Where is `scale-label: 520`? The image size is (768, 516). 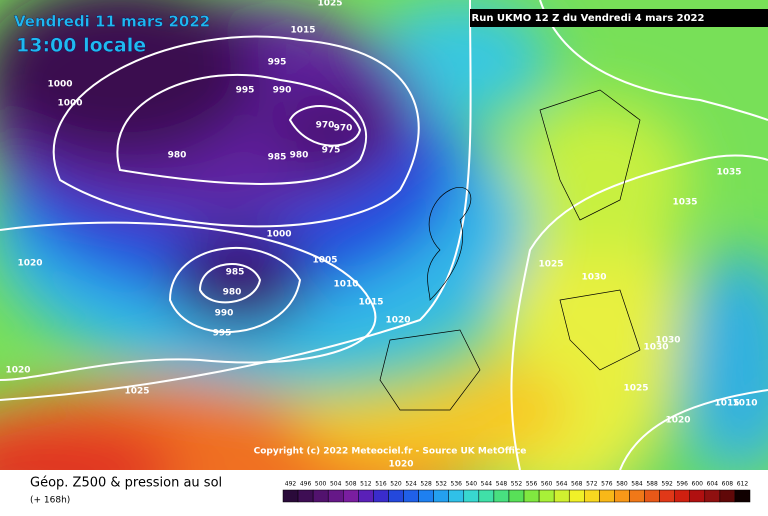 scale-label: 520 is located at coordinates (396, 484).